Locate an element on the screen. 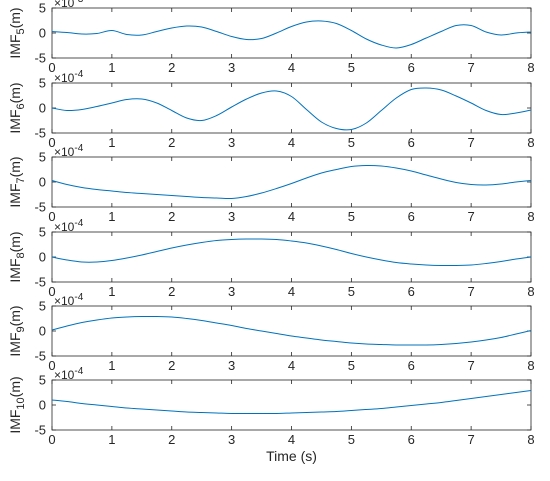 The image size is (550, 481). y-axis-label: IMF7(m) is located at coordinates (17, 181).